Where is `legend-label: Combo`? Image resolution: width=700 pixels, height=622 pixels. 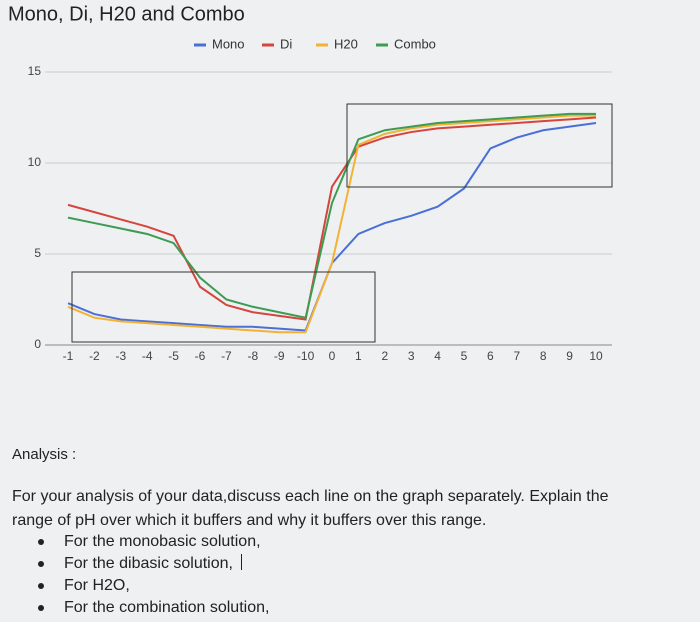 legend-label: Combo is located at coordinates (415, 43).